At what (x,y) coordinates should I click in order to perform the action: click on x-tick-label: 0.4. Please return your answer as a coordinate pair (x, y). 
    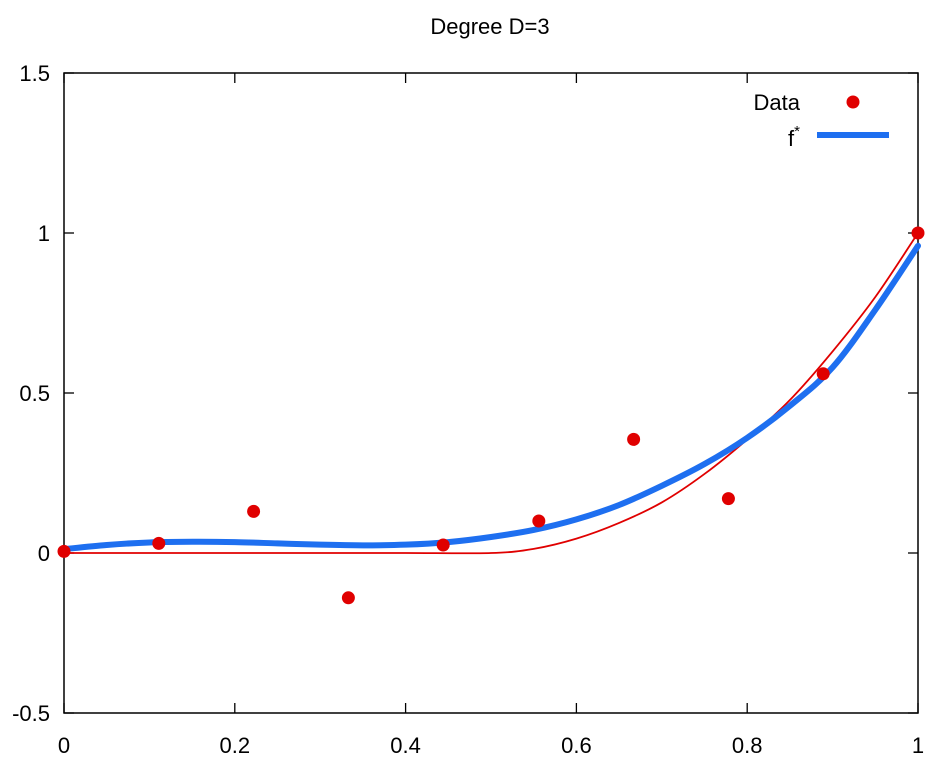
    Looking at the image, I should click on (405, 745).